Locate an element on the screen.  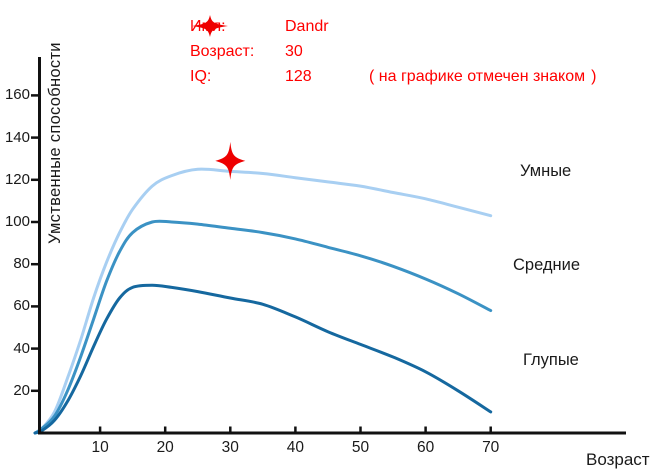
iq-note-prefix: ( на графике отмечен знаком is located at coordinates (477, 76).